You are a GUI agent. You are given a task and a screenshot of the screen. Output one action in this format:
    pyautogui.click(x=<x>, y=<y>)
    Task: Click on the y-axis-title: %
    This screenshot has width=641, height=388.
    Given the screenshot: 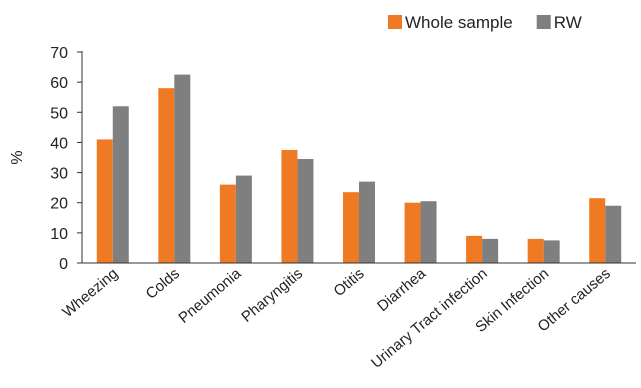 What is the action you would take?
    pyautogui.click(x=17, y=157)
    